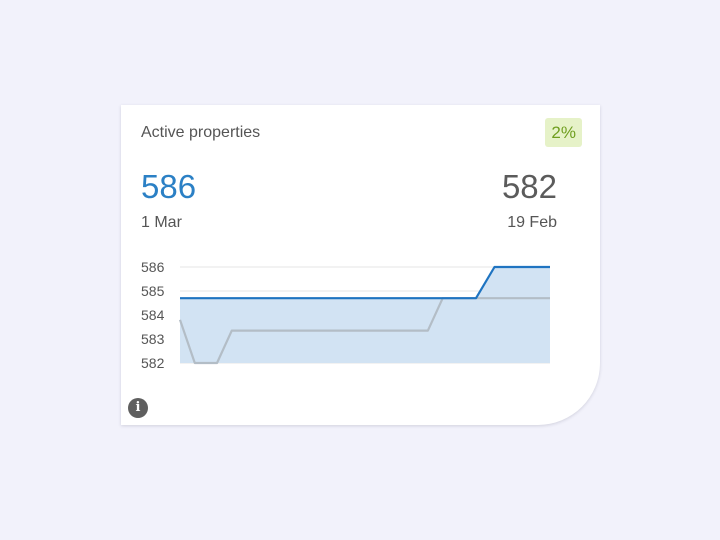  Describe the element at coordinates (201, 132) in the screenshot. I see `card-title: Active properties` at that location.